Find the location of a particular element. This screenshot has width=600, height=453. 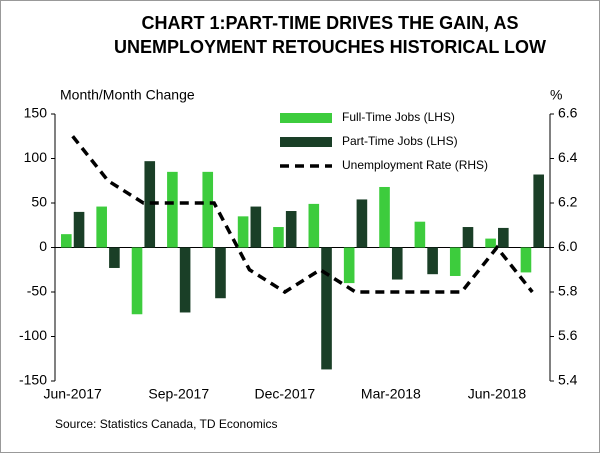

x-tick-label: Mar-2018 is located at coordinates (391, 394).